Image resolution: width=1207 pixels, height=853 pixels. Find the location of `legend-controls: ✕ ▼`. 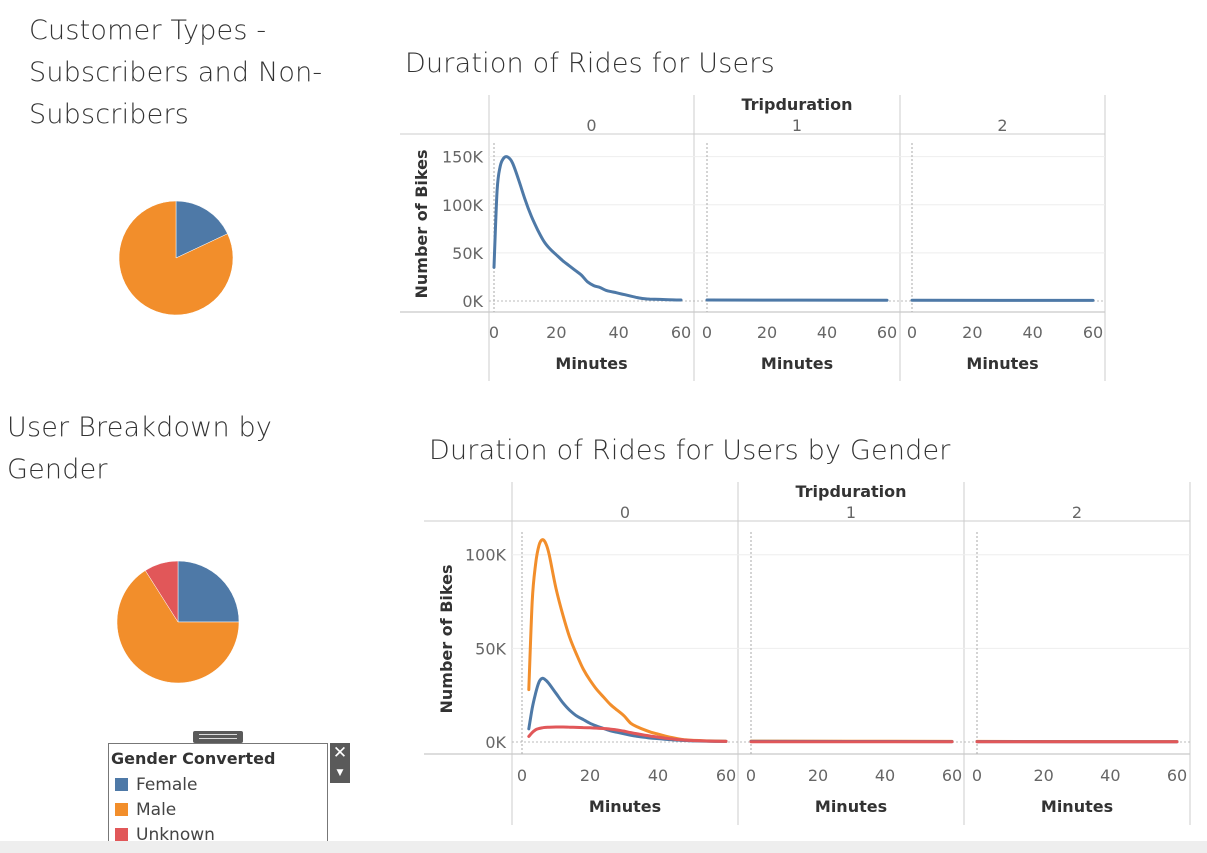

legend-controls: ✕ ▼ is located at coordinates (340, 763).